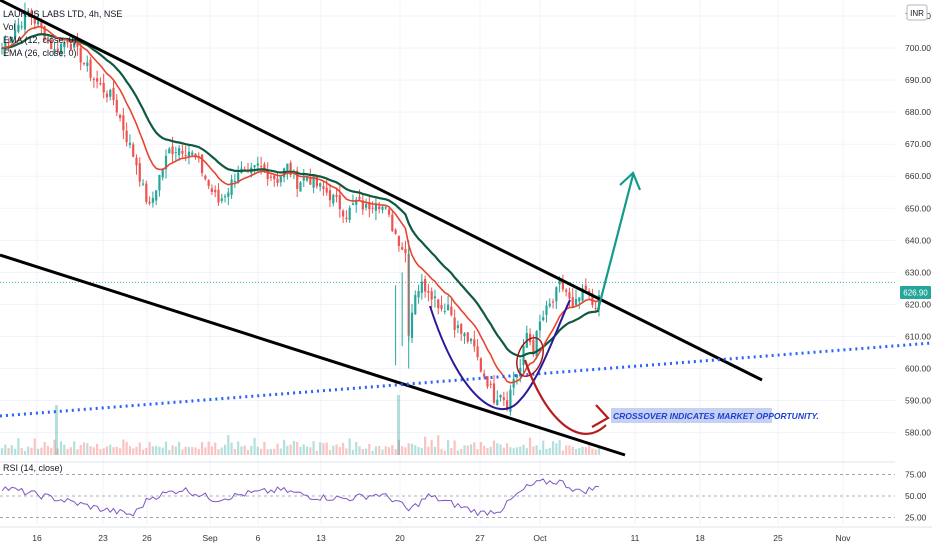 This screenshot has height=550, width=932. Describe the element at coordinates (917, 12) in the screenshot. I see `currency-button: INR` at that location.